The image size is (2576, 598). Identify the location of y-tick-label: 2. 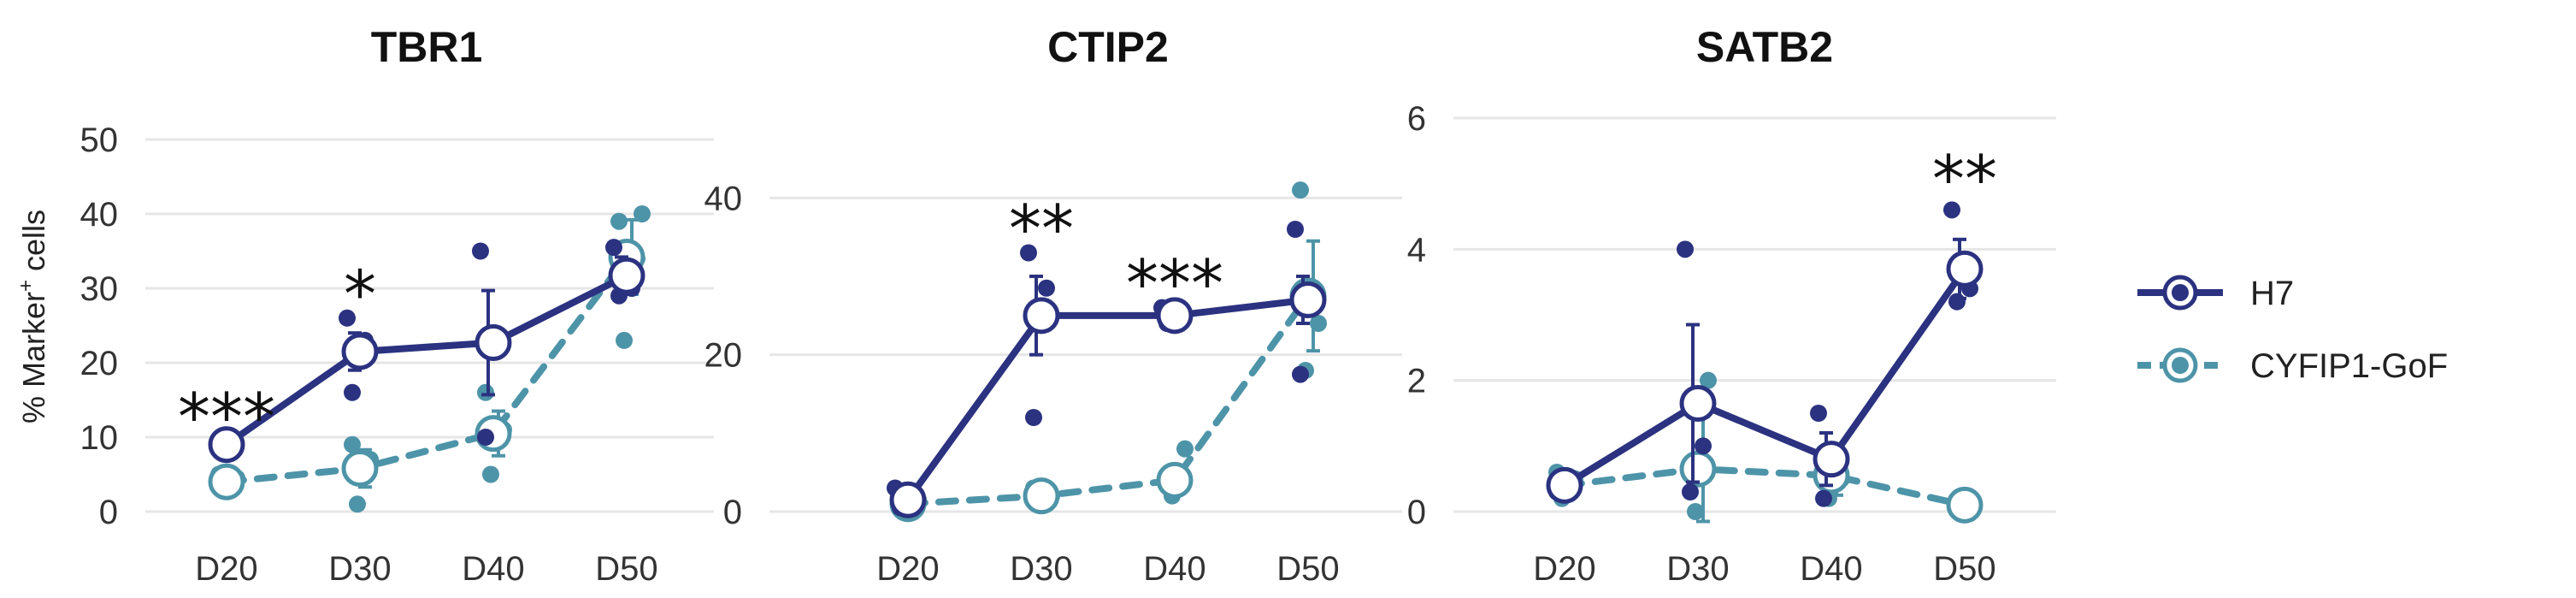
(1417, 381).